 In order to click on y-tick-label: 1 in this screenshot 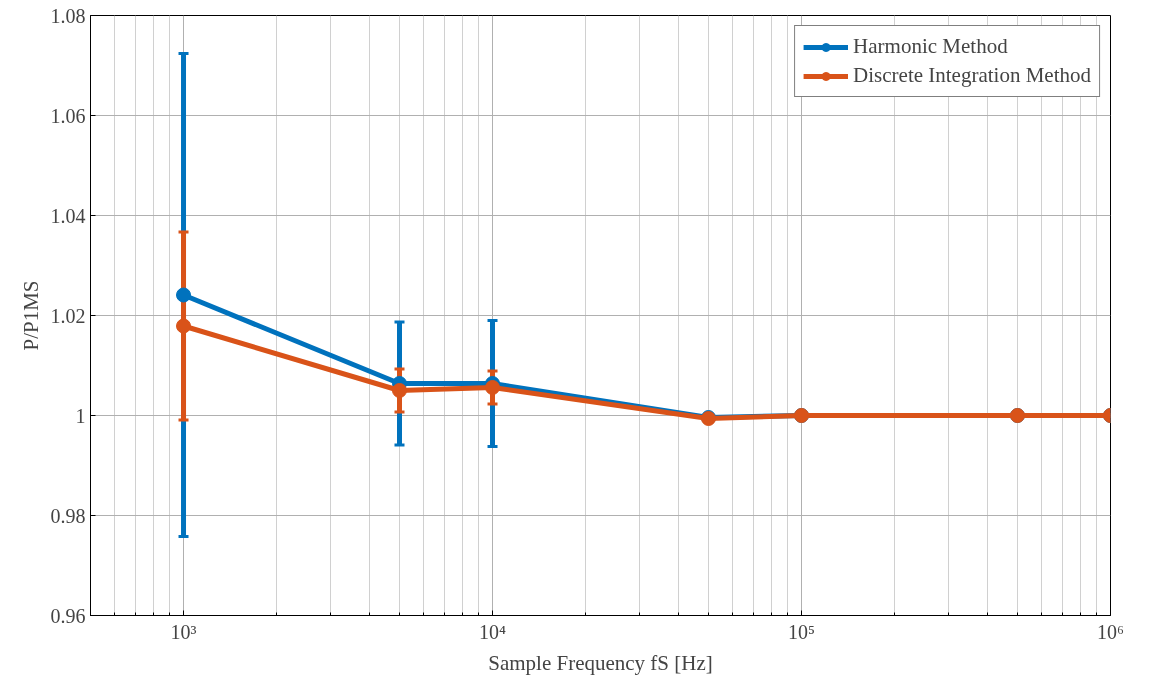, I will do `click(80, 415)`.